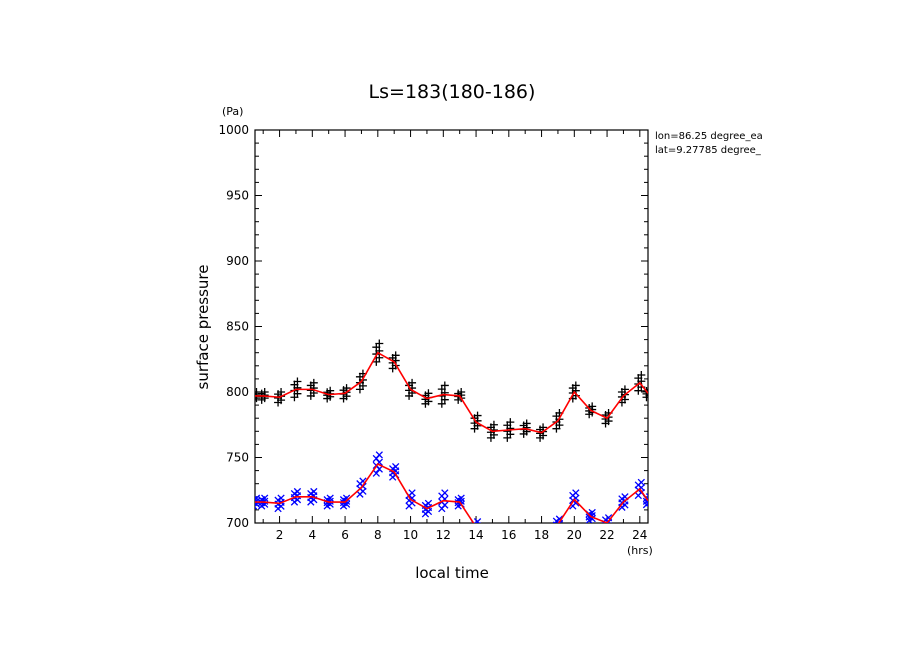 This screenshot has height=654, width=904. Describe the element at coordinates (640, 550) in the screenshot. I see `x-axis-unit: (hrs)` at that location.